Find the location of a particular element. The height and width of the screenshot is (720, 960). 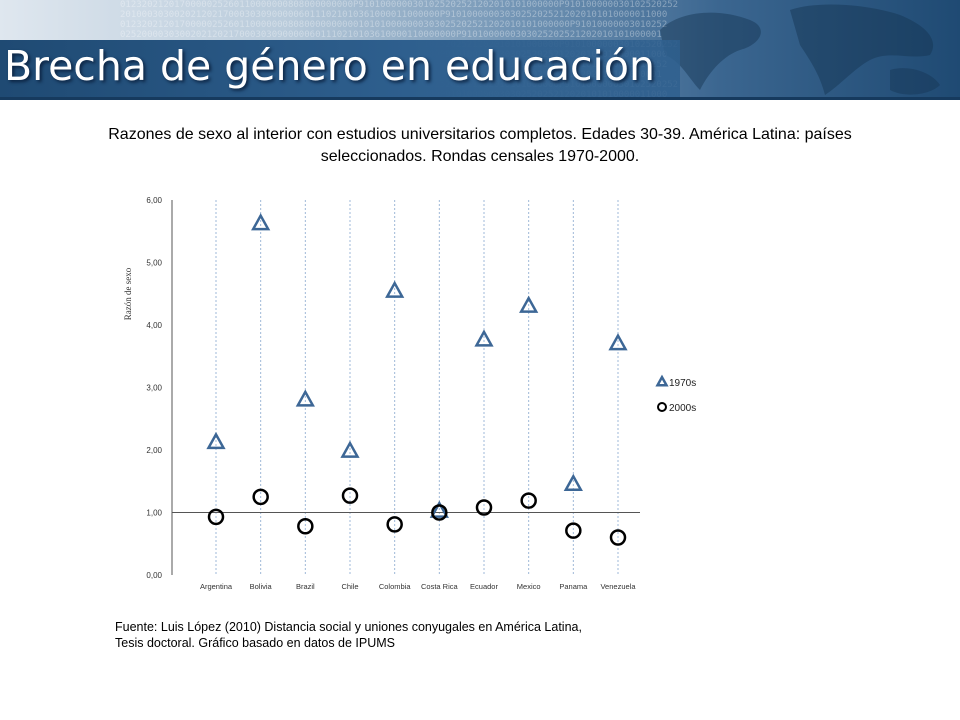

page-title: Brecha de género en educación is located at coordinates (329, 66).